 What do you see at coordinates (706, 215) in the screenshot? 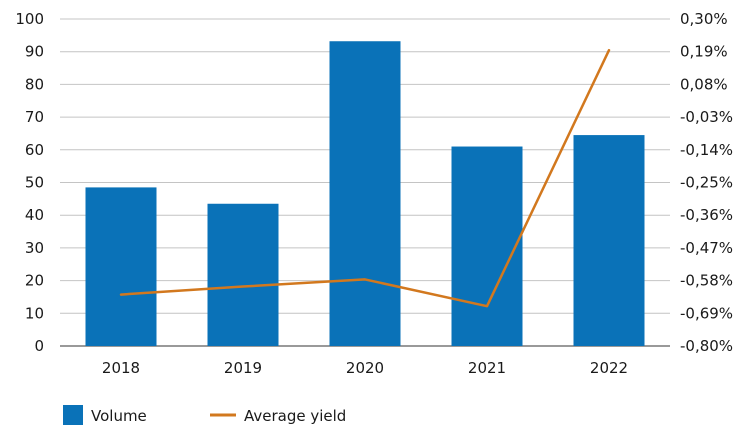
I see `right-tick-label: -0,36%` at bounding box center [706, 215].